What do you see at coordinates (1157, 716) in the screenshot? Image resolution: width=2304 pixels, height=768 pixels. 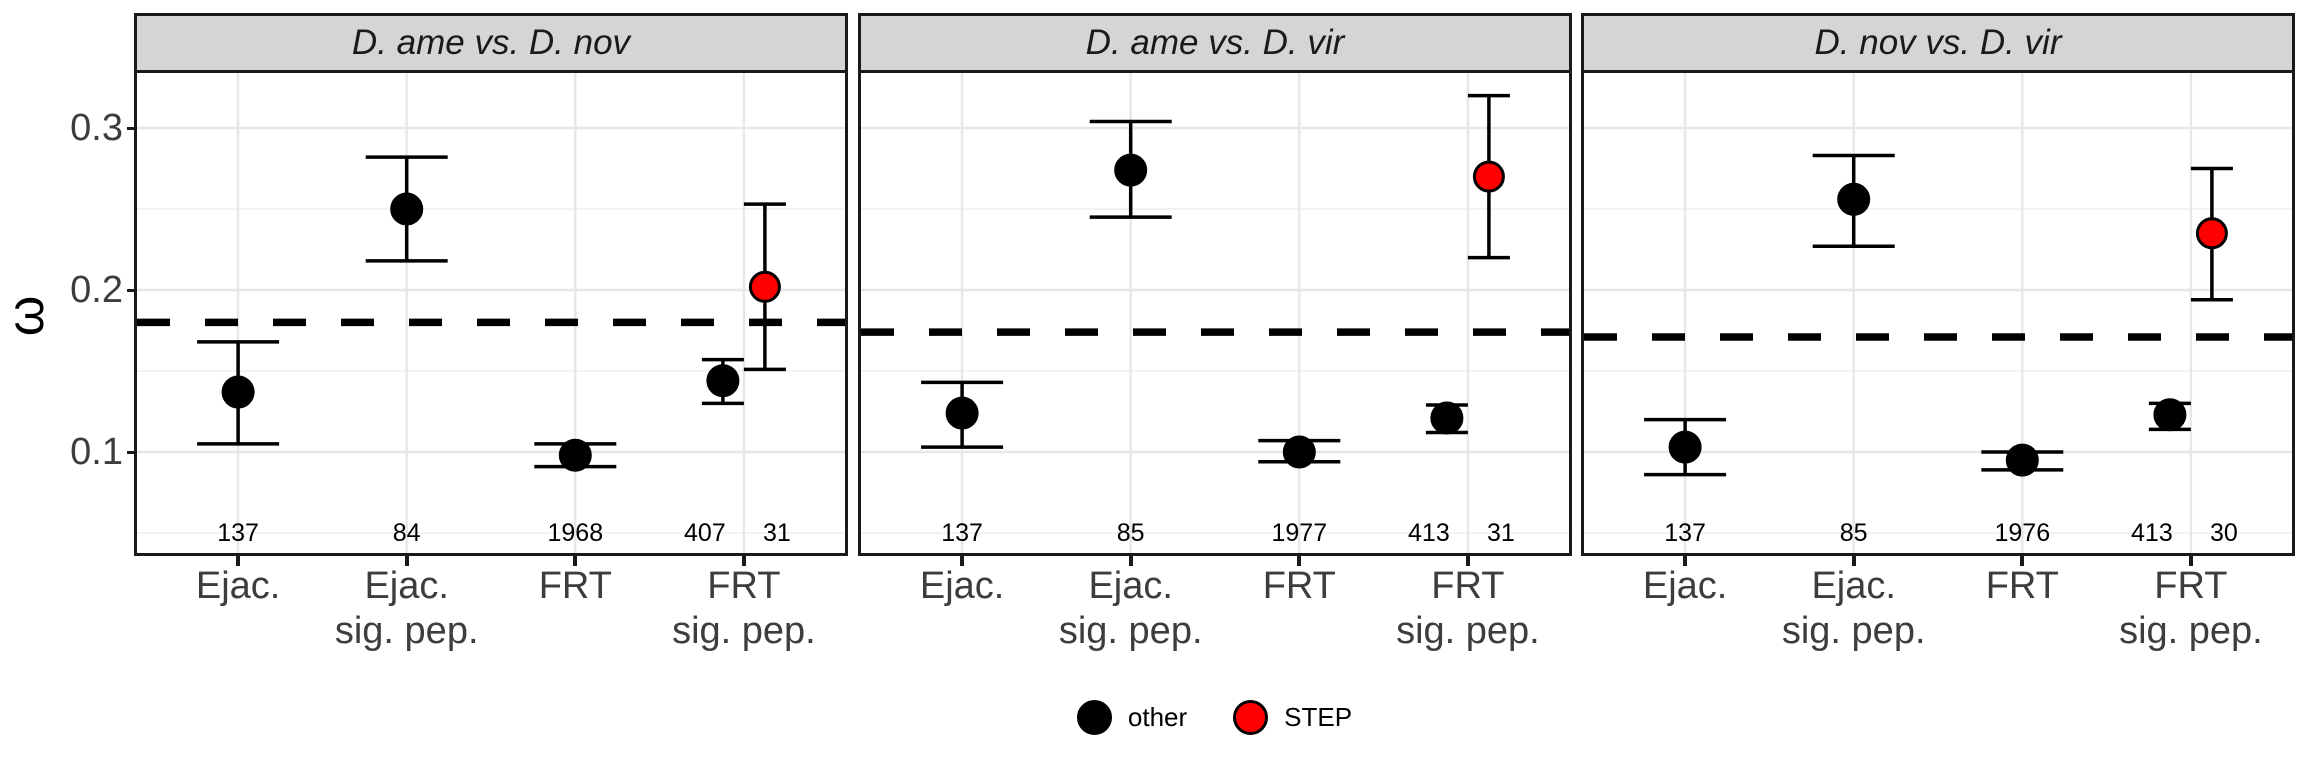 I see `legend-label: other` at bounding box center [1157, 716].